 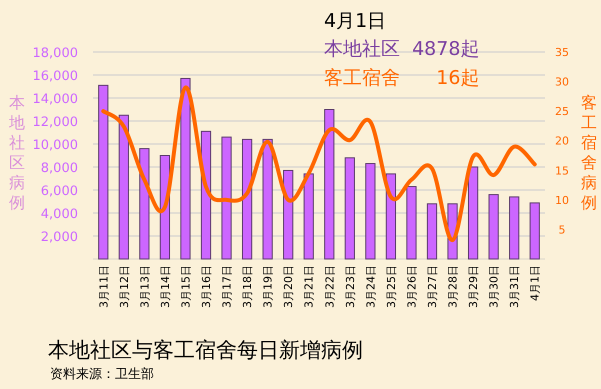 What do you see at coordinates (535, 283) in the screenshot?
I see `x-tick-label: 4月1日` at bounding box center [535, 283].